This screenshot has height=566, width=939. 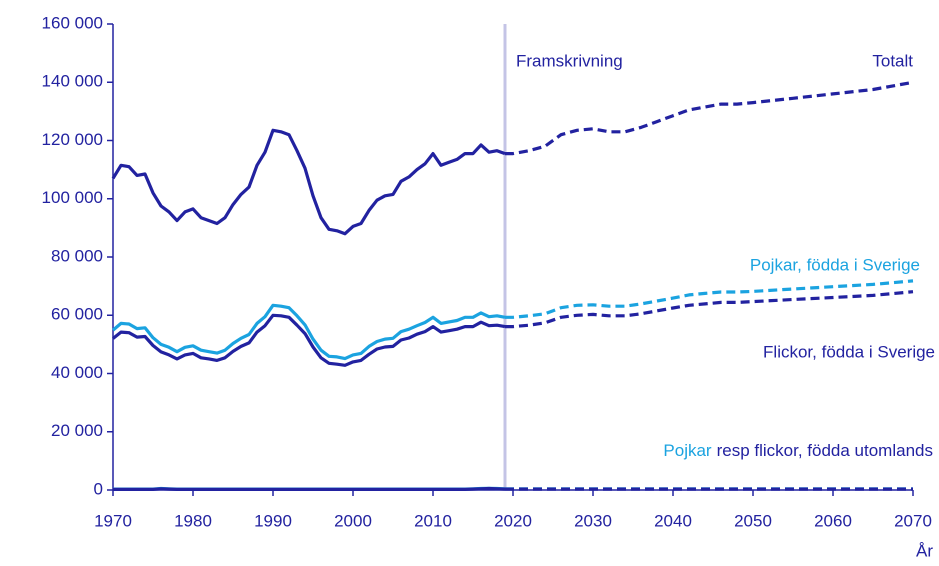 What do you see at coordinates (98, 488) in the screenshot?
I see `y-tick-label: 0` at bounding box center [98, 488].